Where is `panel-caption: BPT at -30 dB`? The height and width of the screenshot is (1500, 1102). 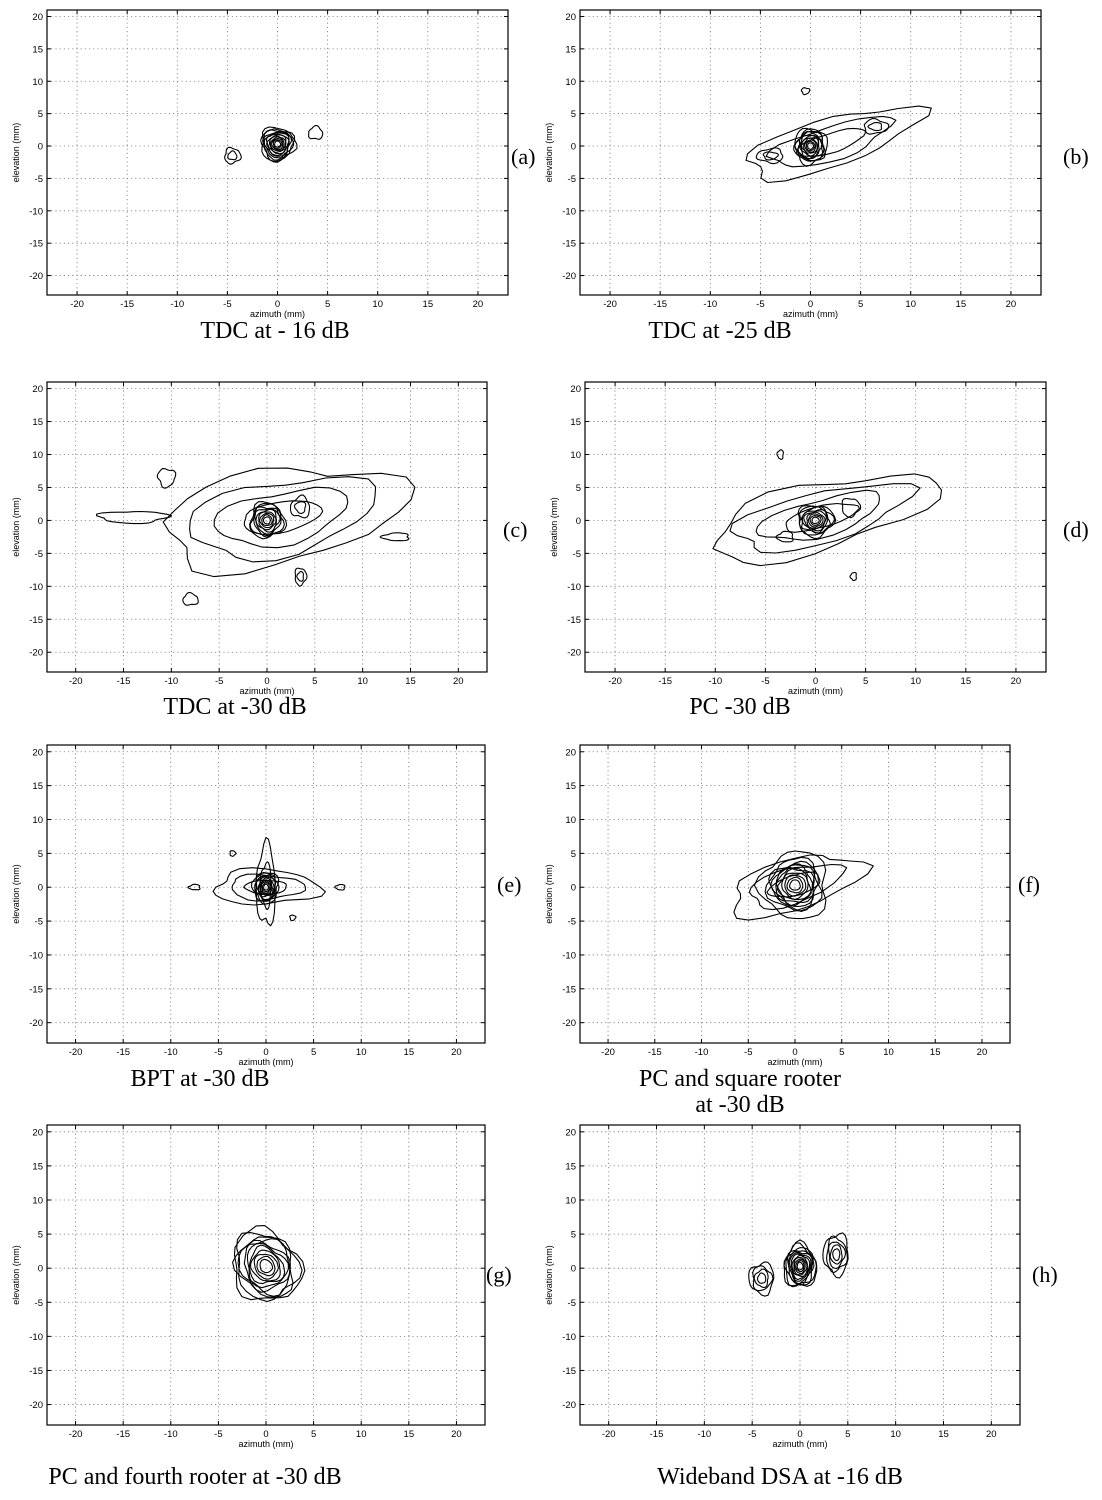 panel-caption: BPT at -30 dB is located at coordinates (200, 1079).